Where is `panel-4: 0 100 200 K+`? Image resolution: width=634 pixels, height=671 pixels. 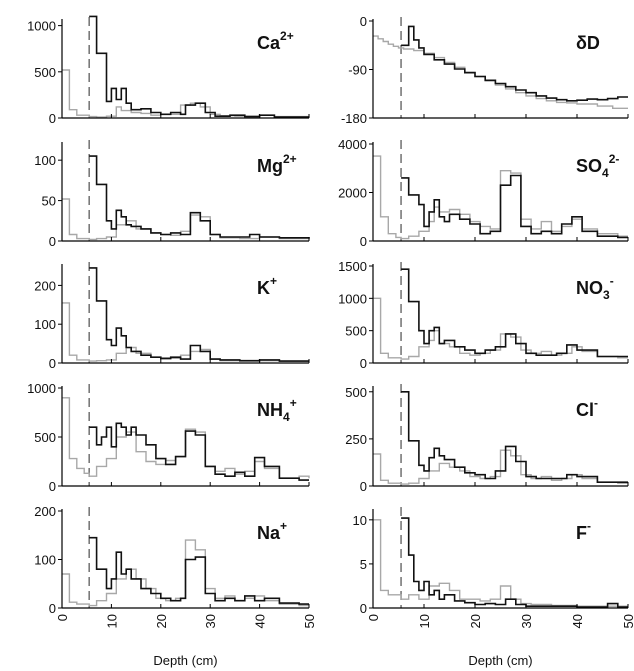 panel-4: 0 100 200 K+ is located at coordinates (172, 316).